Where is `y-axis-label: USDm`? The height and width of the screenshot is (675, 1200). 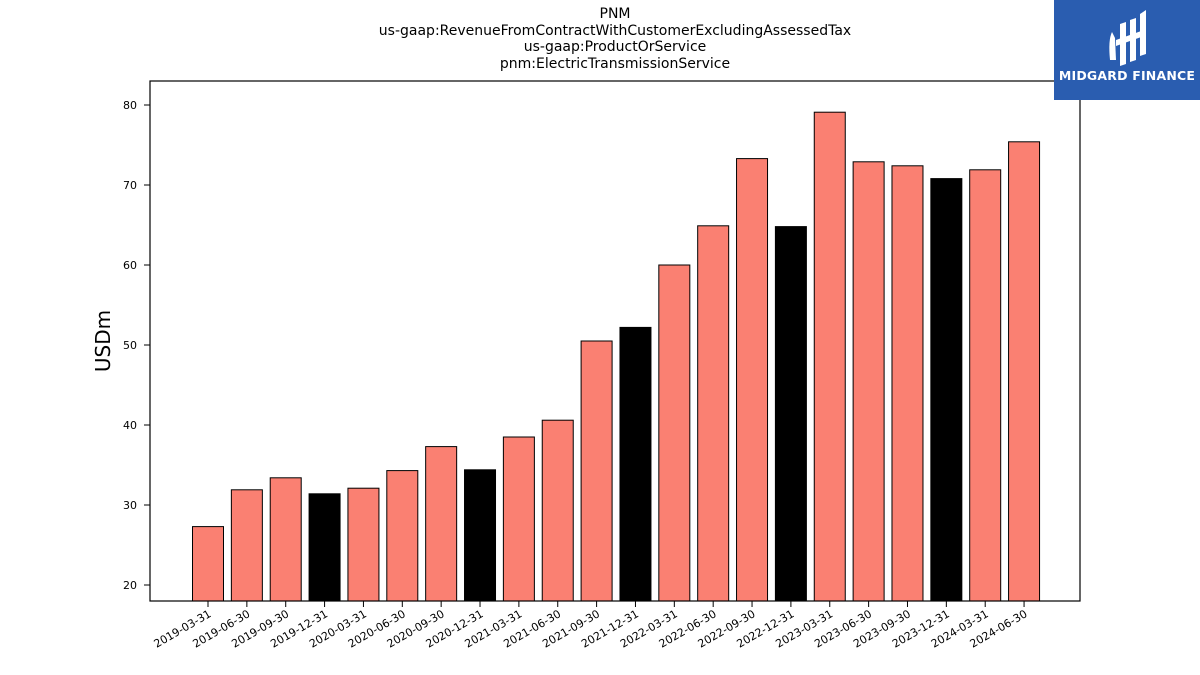
y-axis-label: USDm is located at coordinates (103, 341).